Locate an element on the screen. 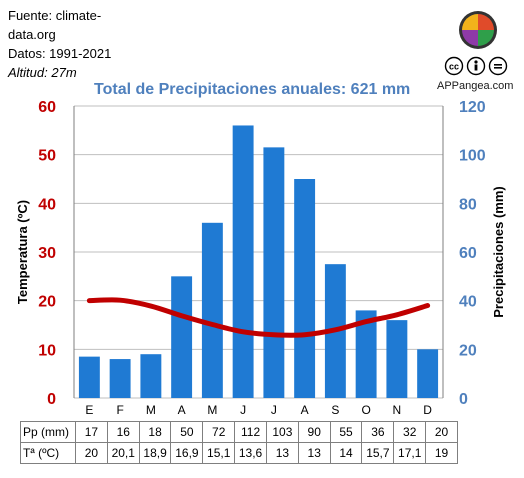  source-line: Fuente: climate- is located at coordinates (55, 15).